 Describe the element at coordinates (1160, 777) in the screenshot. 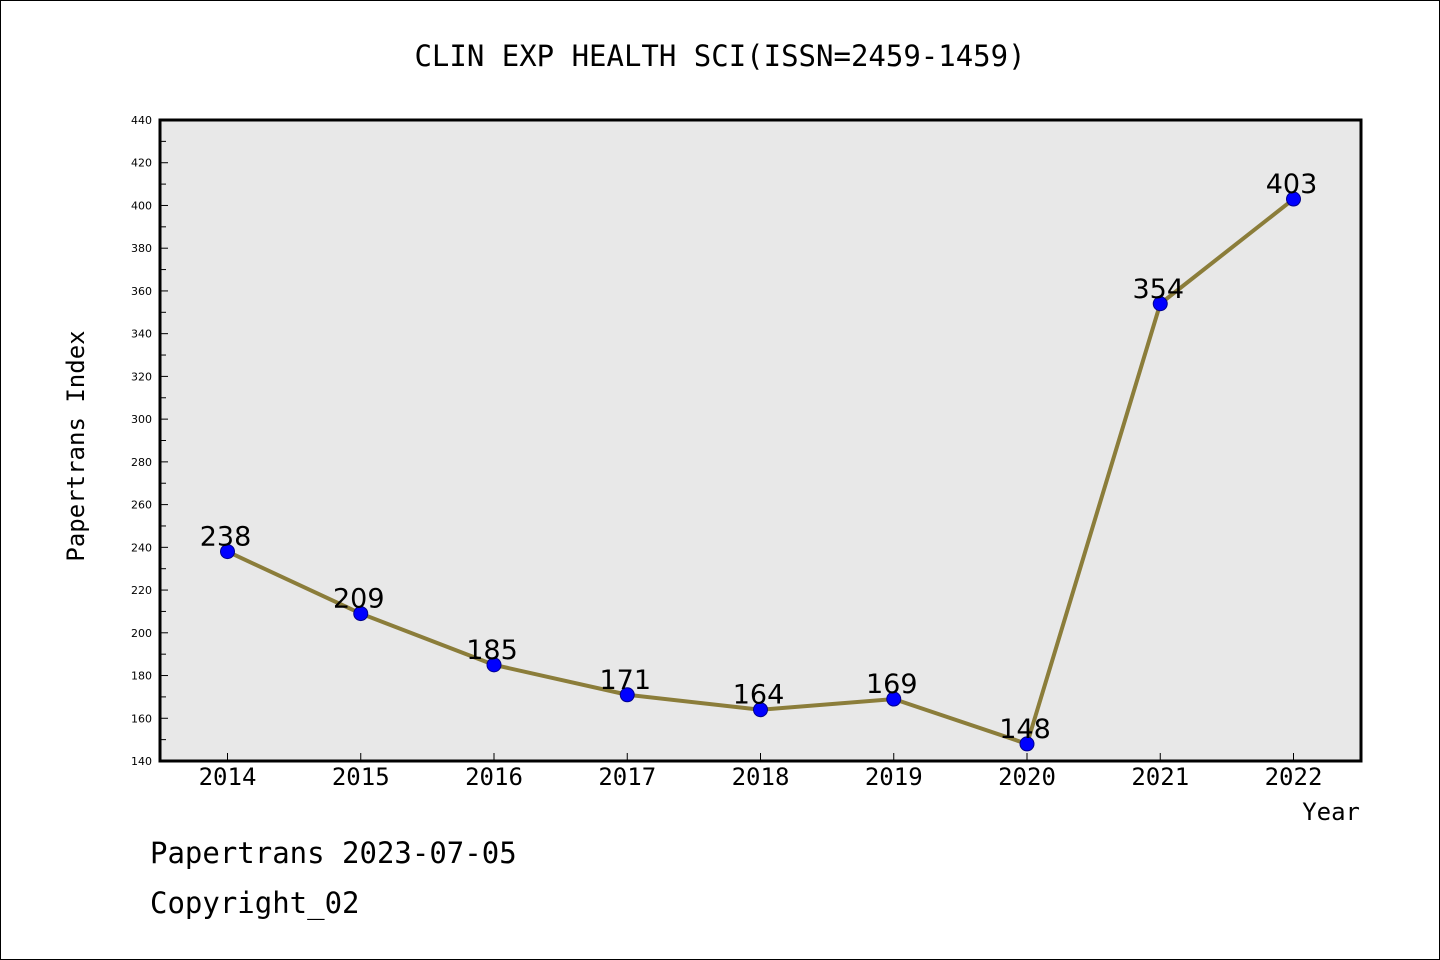

I see `x-tick-label: 2021` at that location.